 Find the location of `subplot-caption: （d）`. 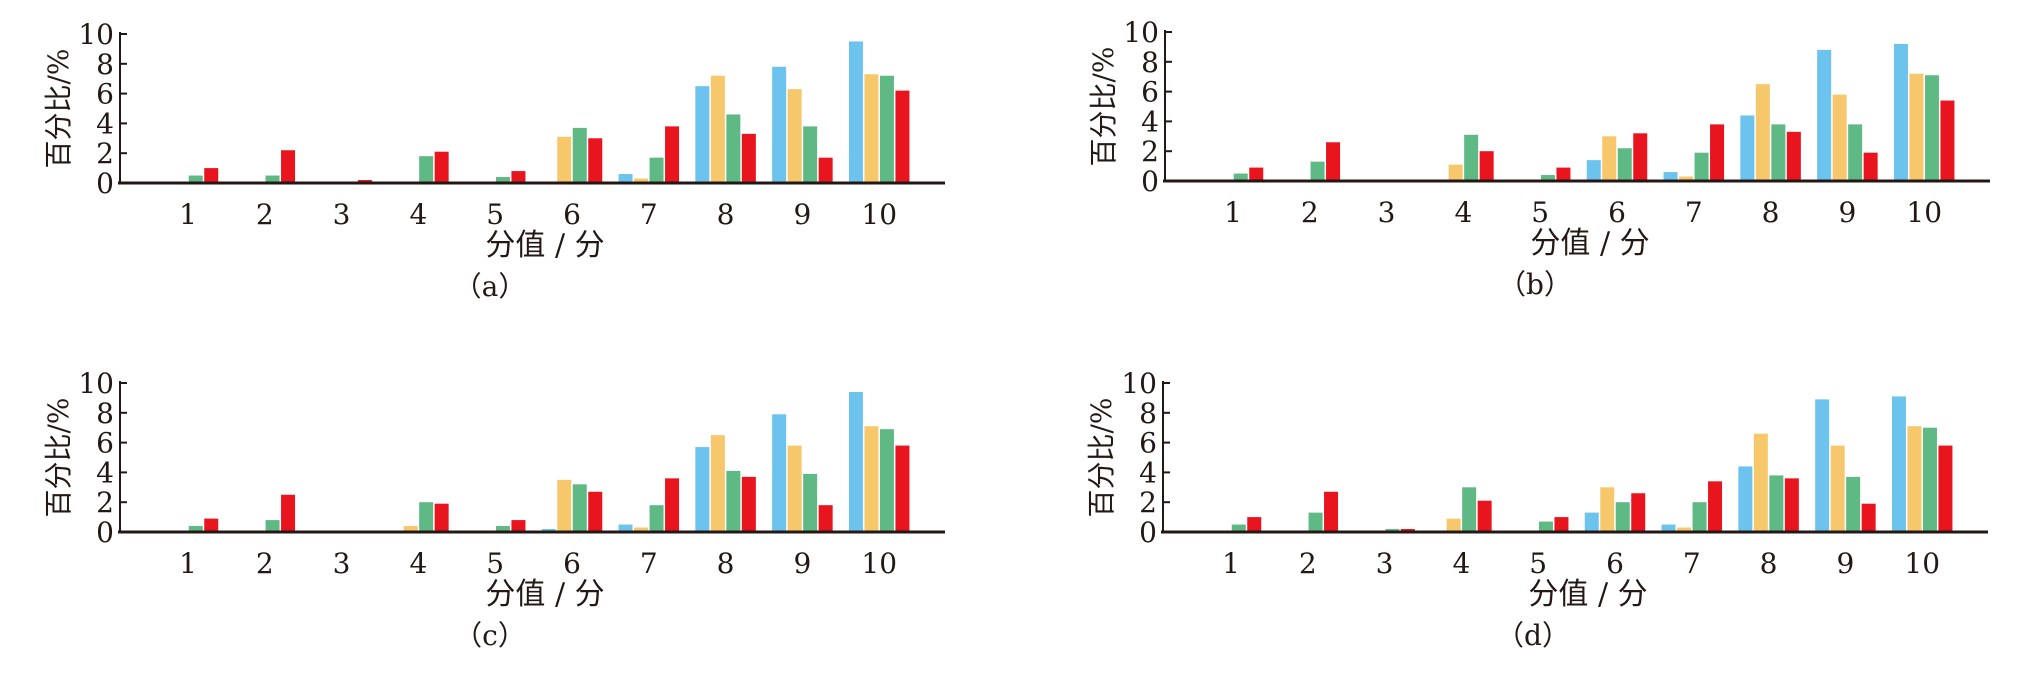

subplot-caption: （d） is located at coordinates (1533, 635).